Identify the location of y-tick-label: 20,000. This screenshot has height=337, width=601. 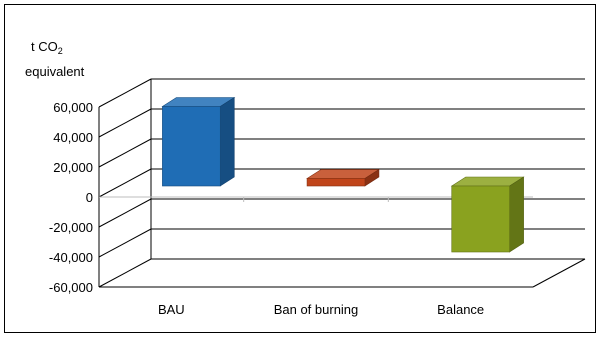
(73, 167).